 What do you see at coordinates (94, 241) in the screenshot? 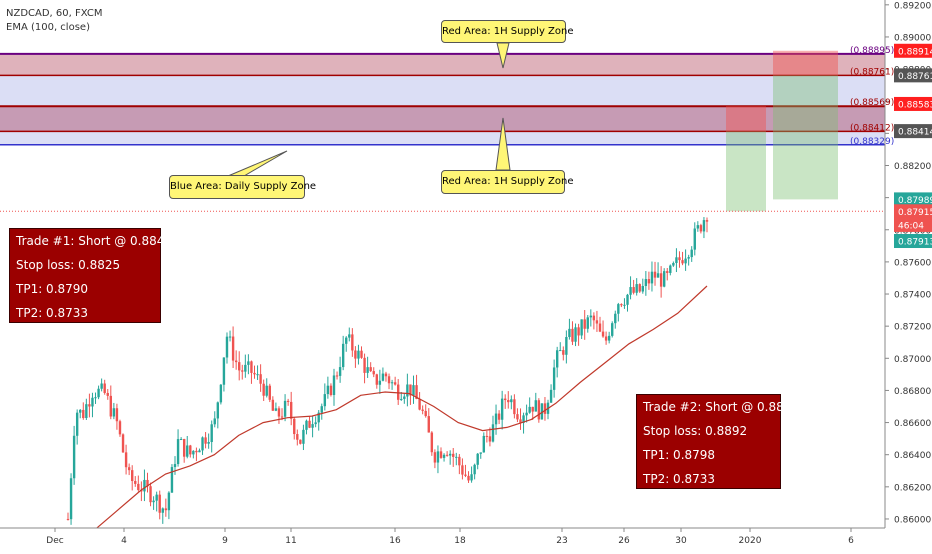
I see `trade-1-title: Trade #1: Short @ 0.8841` at bounding box center [94, 241].